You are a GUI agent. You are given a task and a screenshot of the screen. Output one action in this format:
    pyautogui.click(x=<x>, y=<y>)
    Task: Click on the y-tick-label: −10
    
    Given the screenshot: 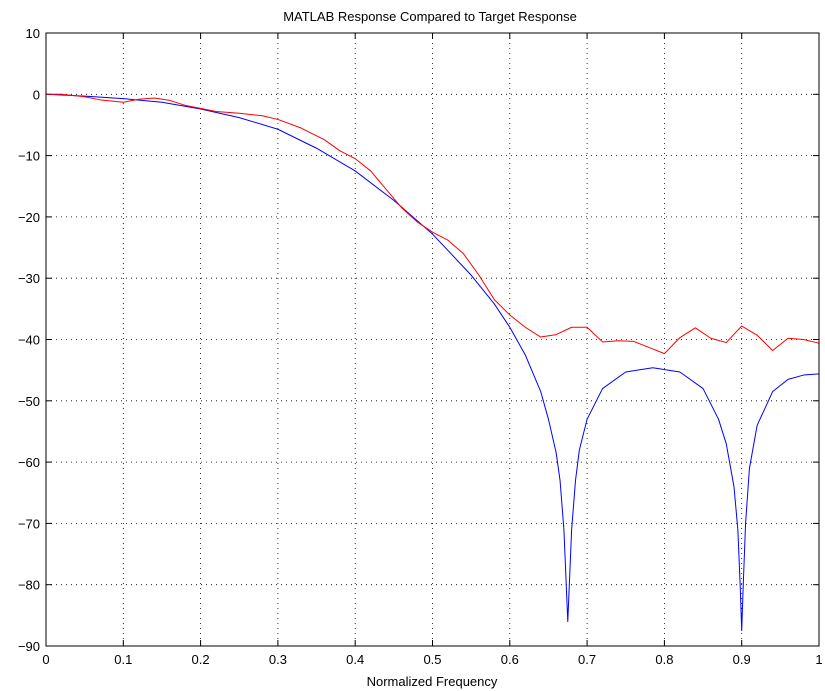 What is the action you would take?
    pyautogui.click(x=29, y=156)
    